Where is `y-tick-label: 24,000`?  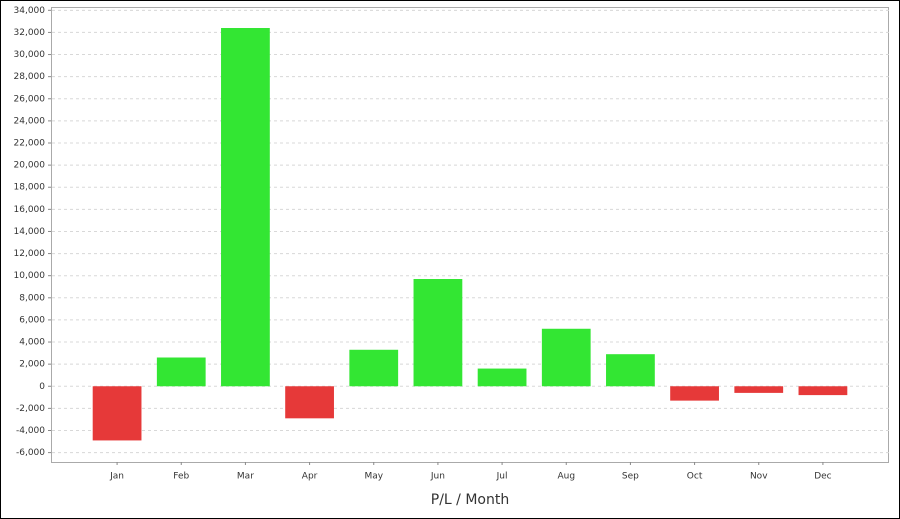 y-tick-label: 24,000 is located at coordinates (30, 121).